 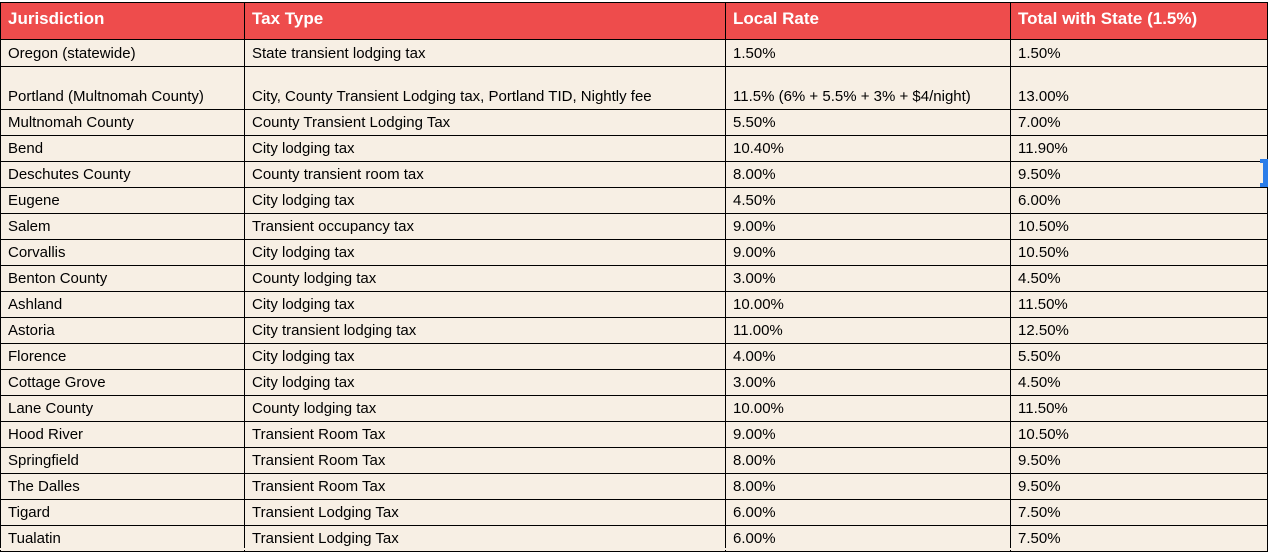 What do you see at coordinates (122, 330) in the screenshot?
I see `cell-jurisdiction: Astoria` at bounding box center [122, 330].